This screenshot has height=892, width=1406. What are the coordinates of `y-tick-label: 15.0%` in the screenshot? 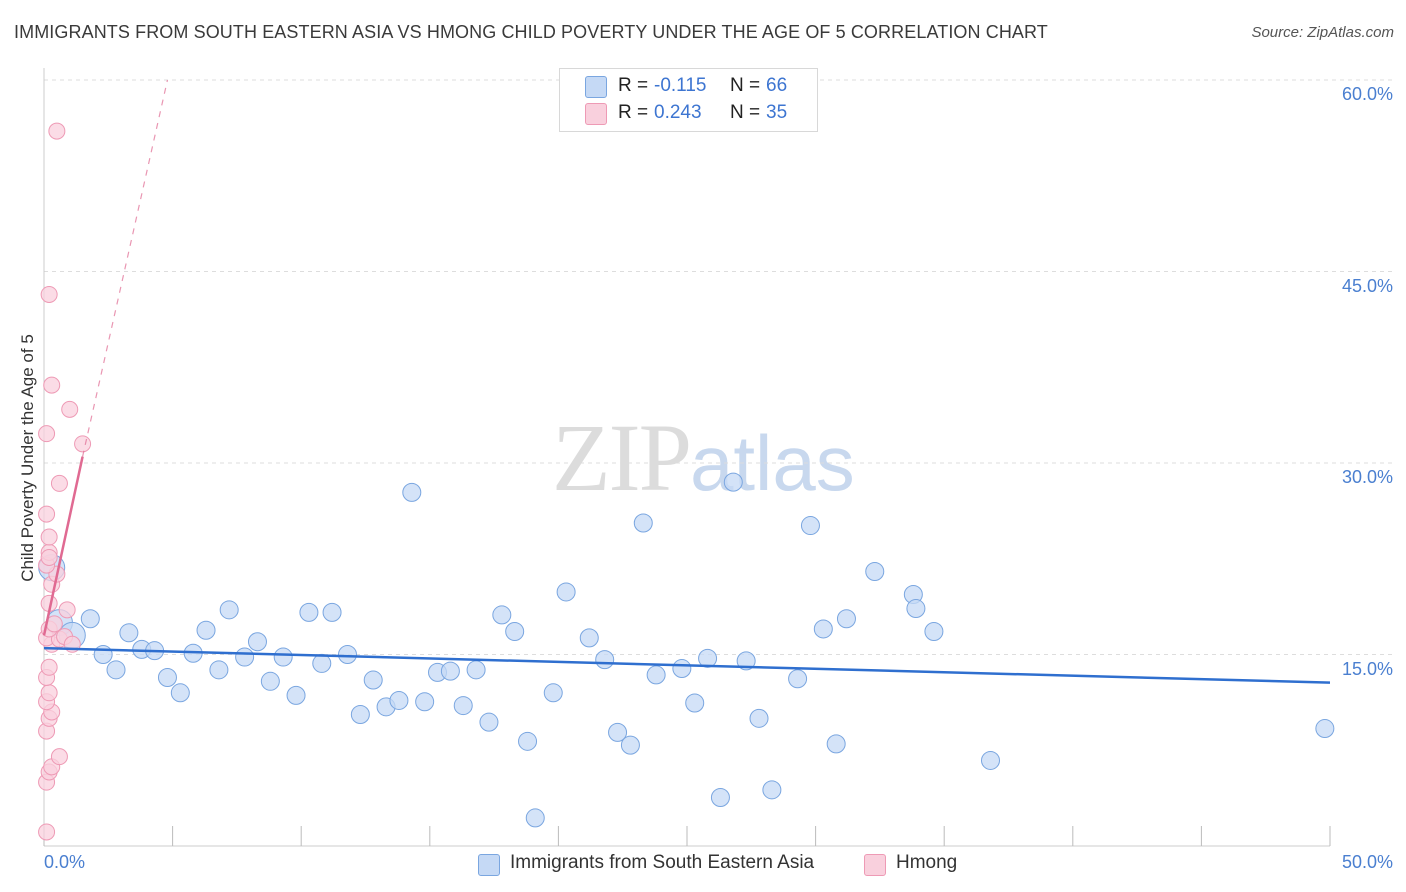 It's located at (1367, 668).